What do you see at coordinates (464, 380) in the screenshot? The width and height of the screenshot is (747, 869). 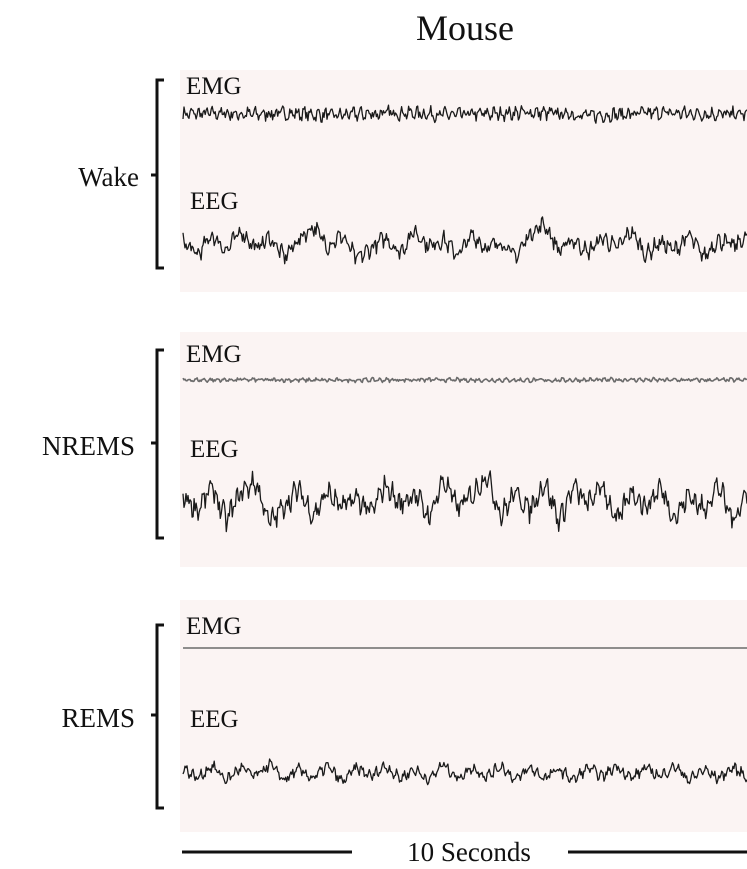 I see `trace-nrems-emg` at bounding box center [464, 380].